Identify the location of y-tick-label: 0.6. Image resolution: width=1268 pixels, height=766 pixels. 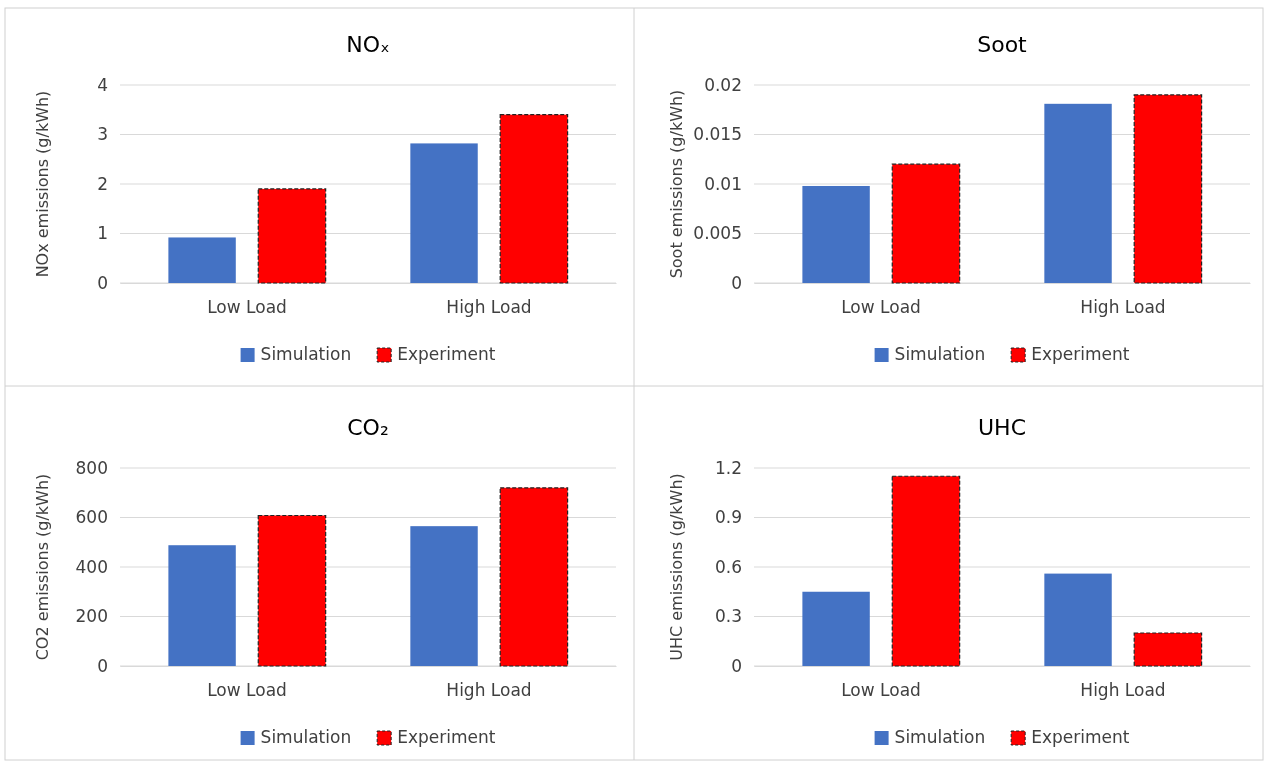
(728, 566).